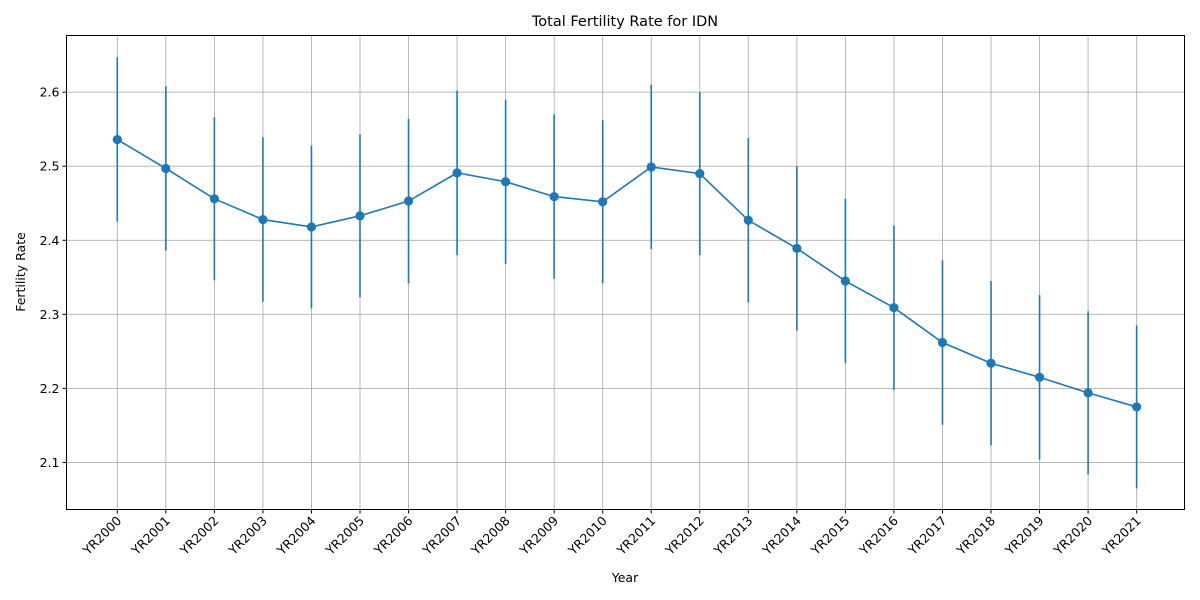 Image resolution: width=1200 pixels, height=600 pixels. I want to click on x-tick-label: YR2013, so click(732, 535).